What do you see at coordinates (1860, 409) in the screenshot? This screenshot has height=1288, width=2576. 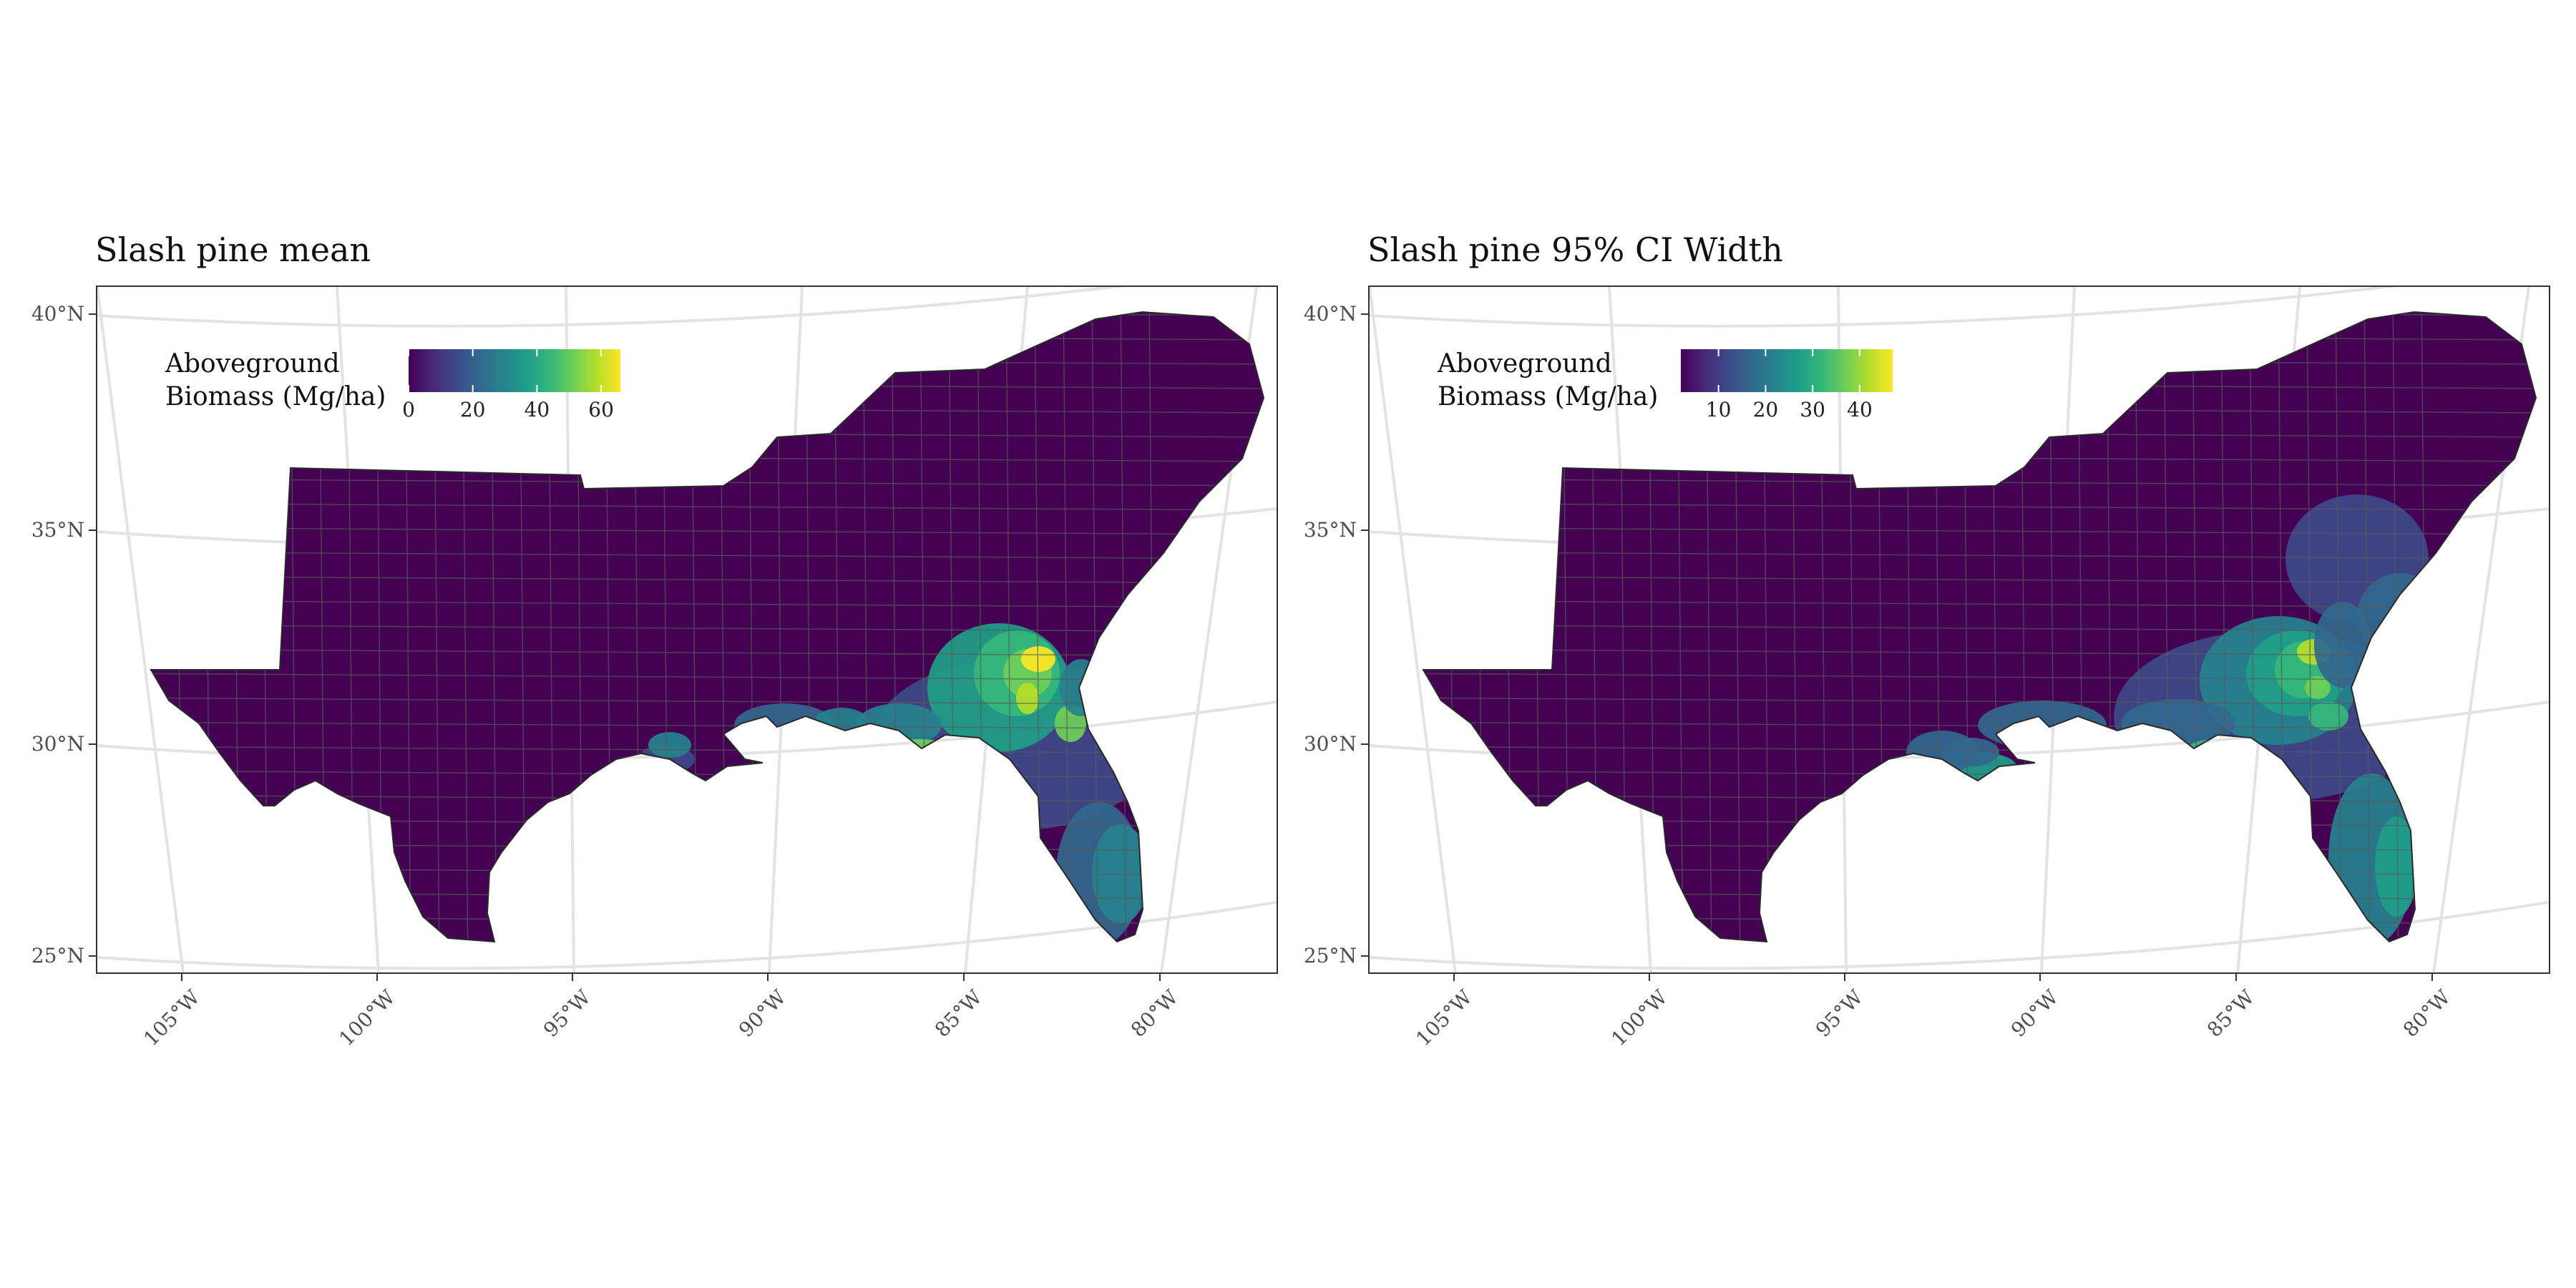 I see `legend-tick-label: 40` at bounding box center [1860, 409].